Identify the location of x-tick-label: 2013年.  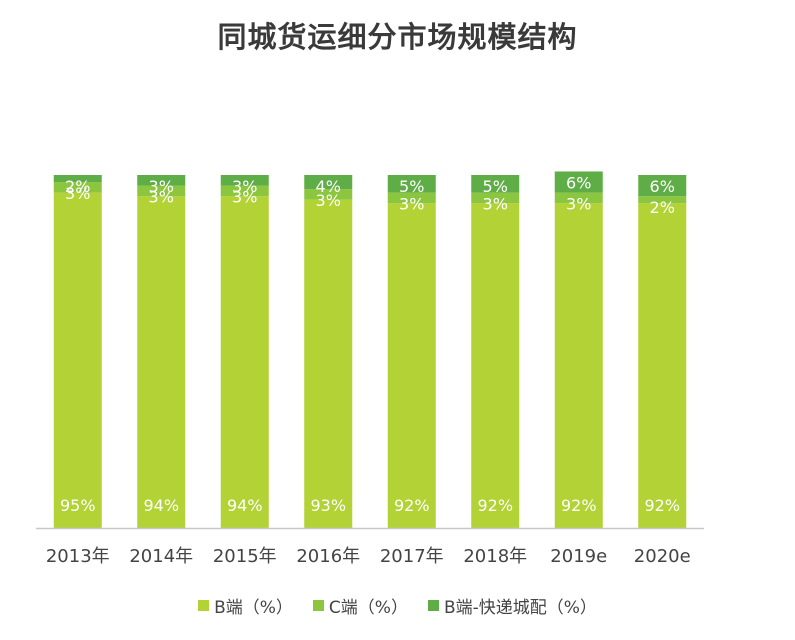
(78, 556).